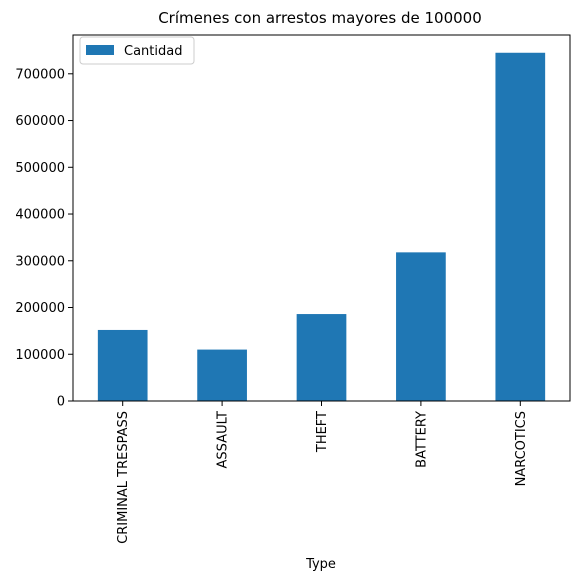  Describe the element at coordinates (40, 308) in the screenshot. I see `y-tick-label: 200000` at that location.